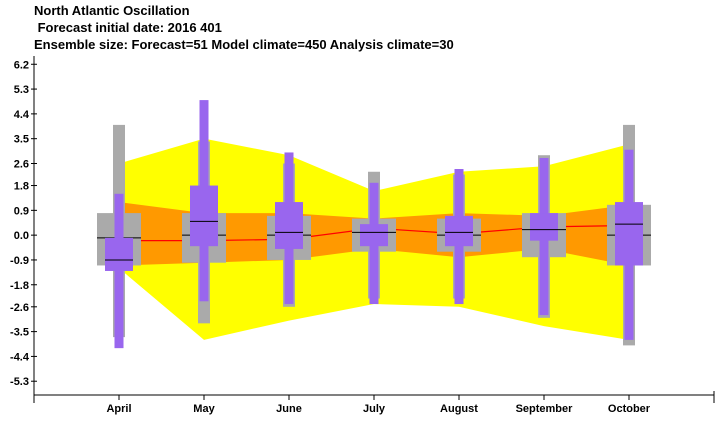 This screenshot has width=720, height=421. What do you see at coordinates (22, 115) in the screenshot?
I see `y-tick-label: 4.4` at bounding box center [22, 115].